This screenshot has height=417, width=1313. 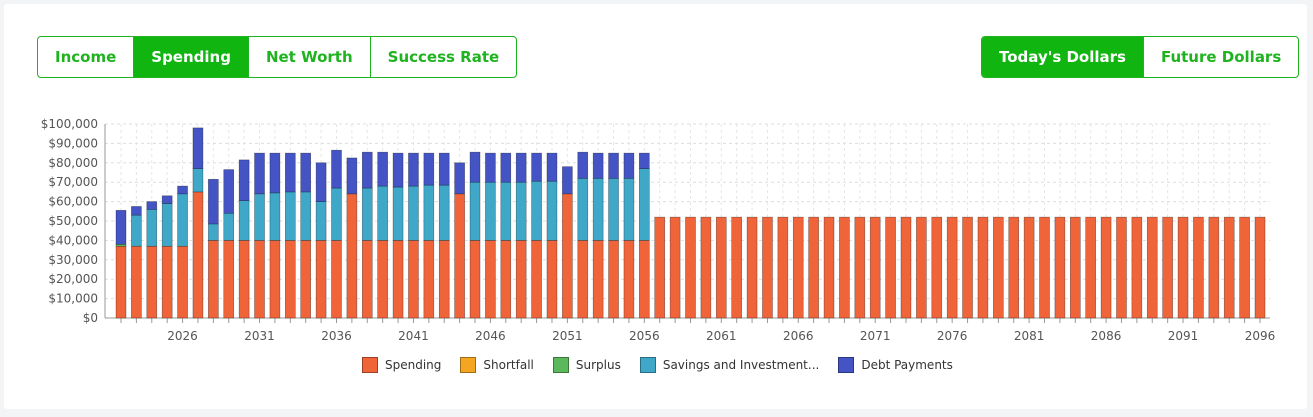 I want to click on legend-item-shortfall: Shortfall, so click(x=497, y=365).